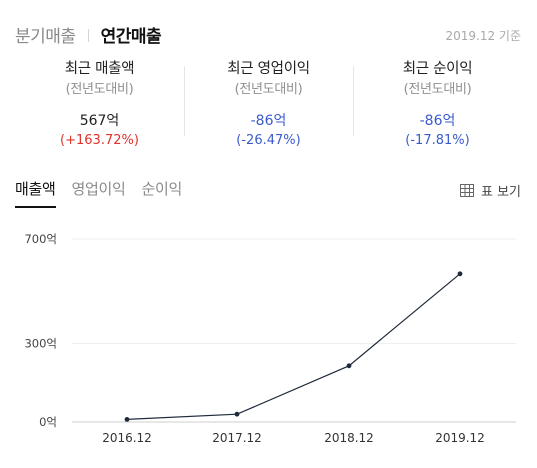  What do you see at coordinates (162, 189) in the screenshot?
I see `tab-net-income: 순이익` at bounding box center [162, 189].